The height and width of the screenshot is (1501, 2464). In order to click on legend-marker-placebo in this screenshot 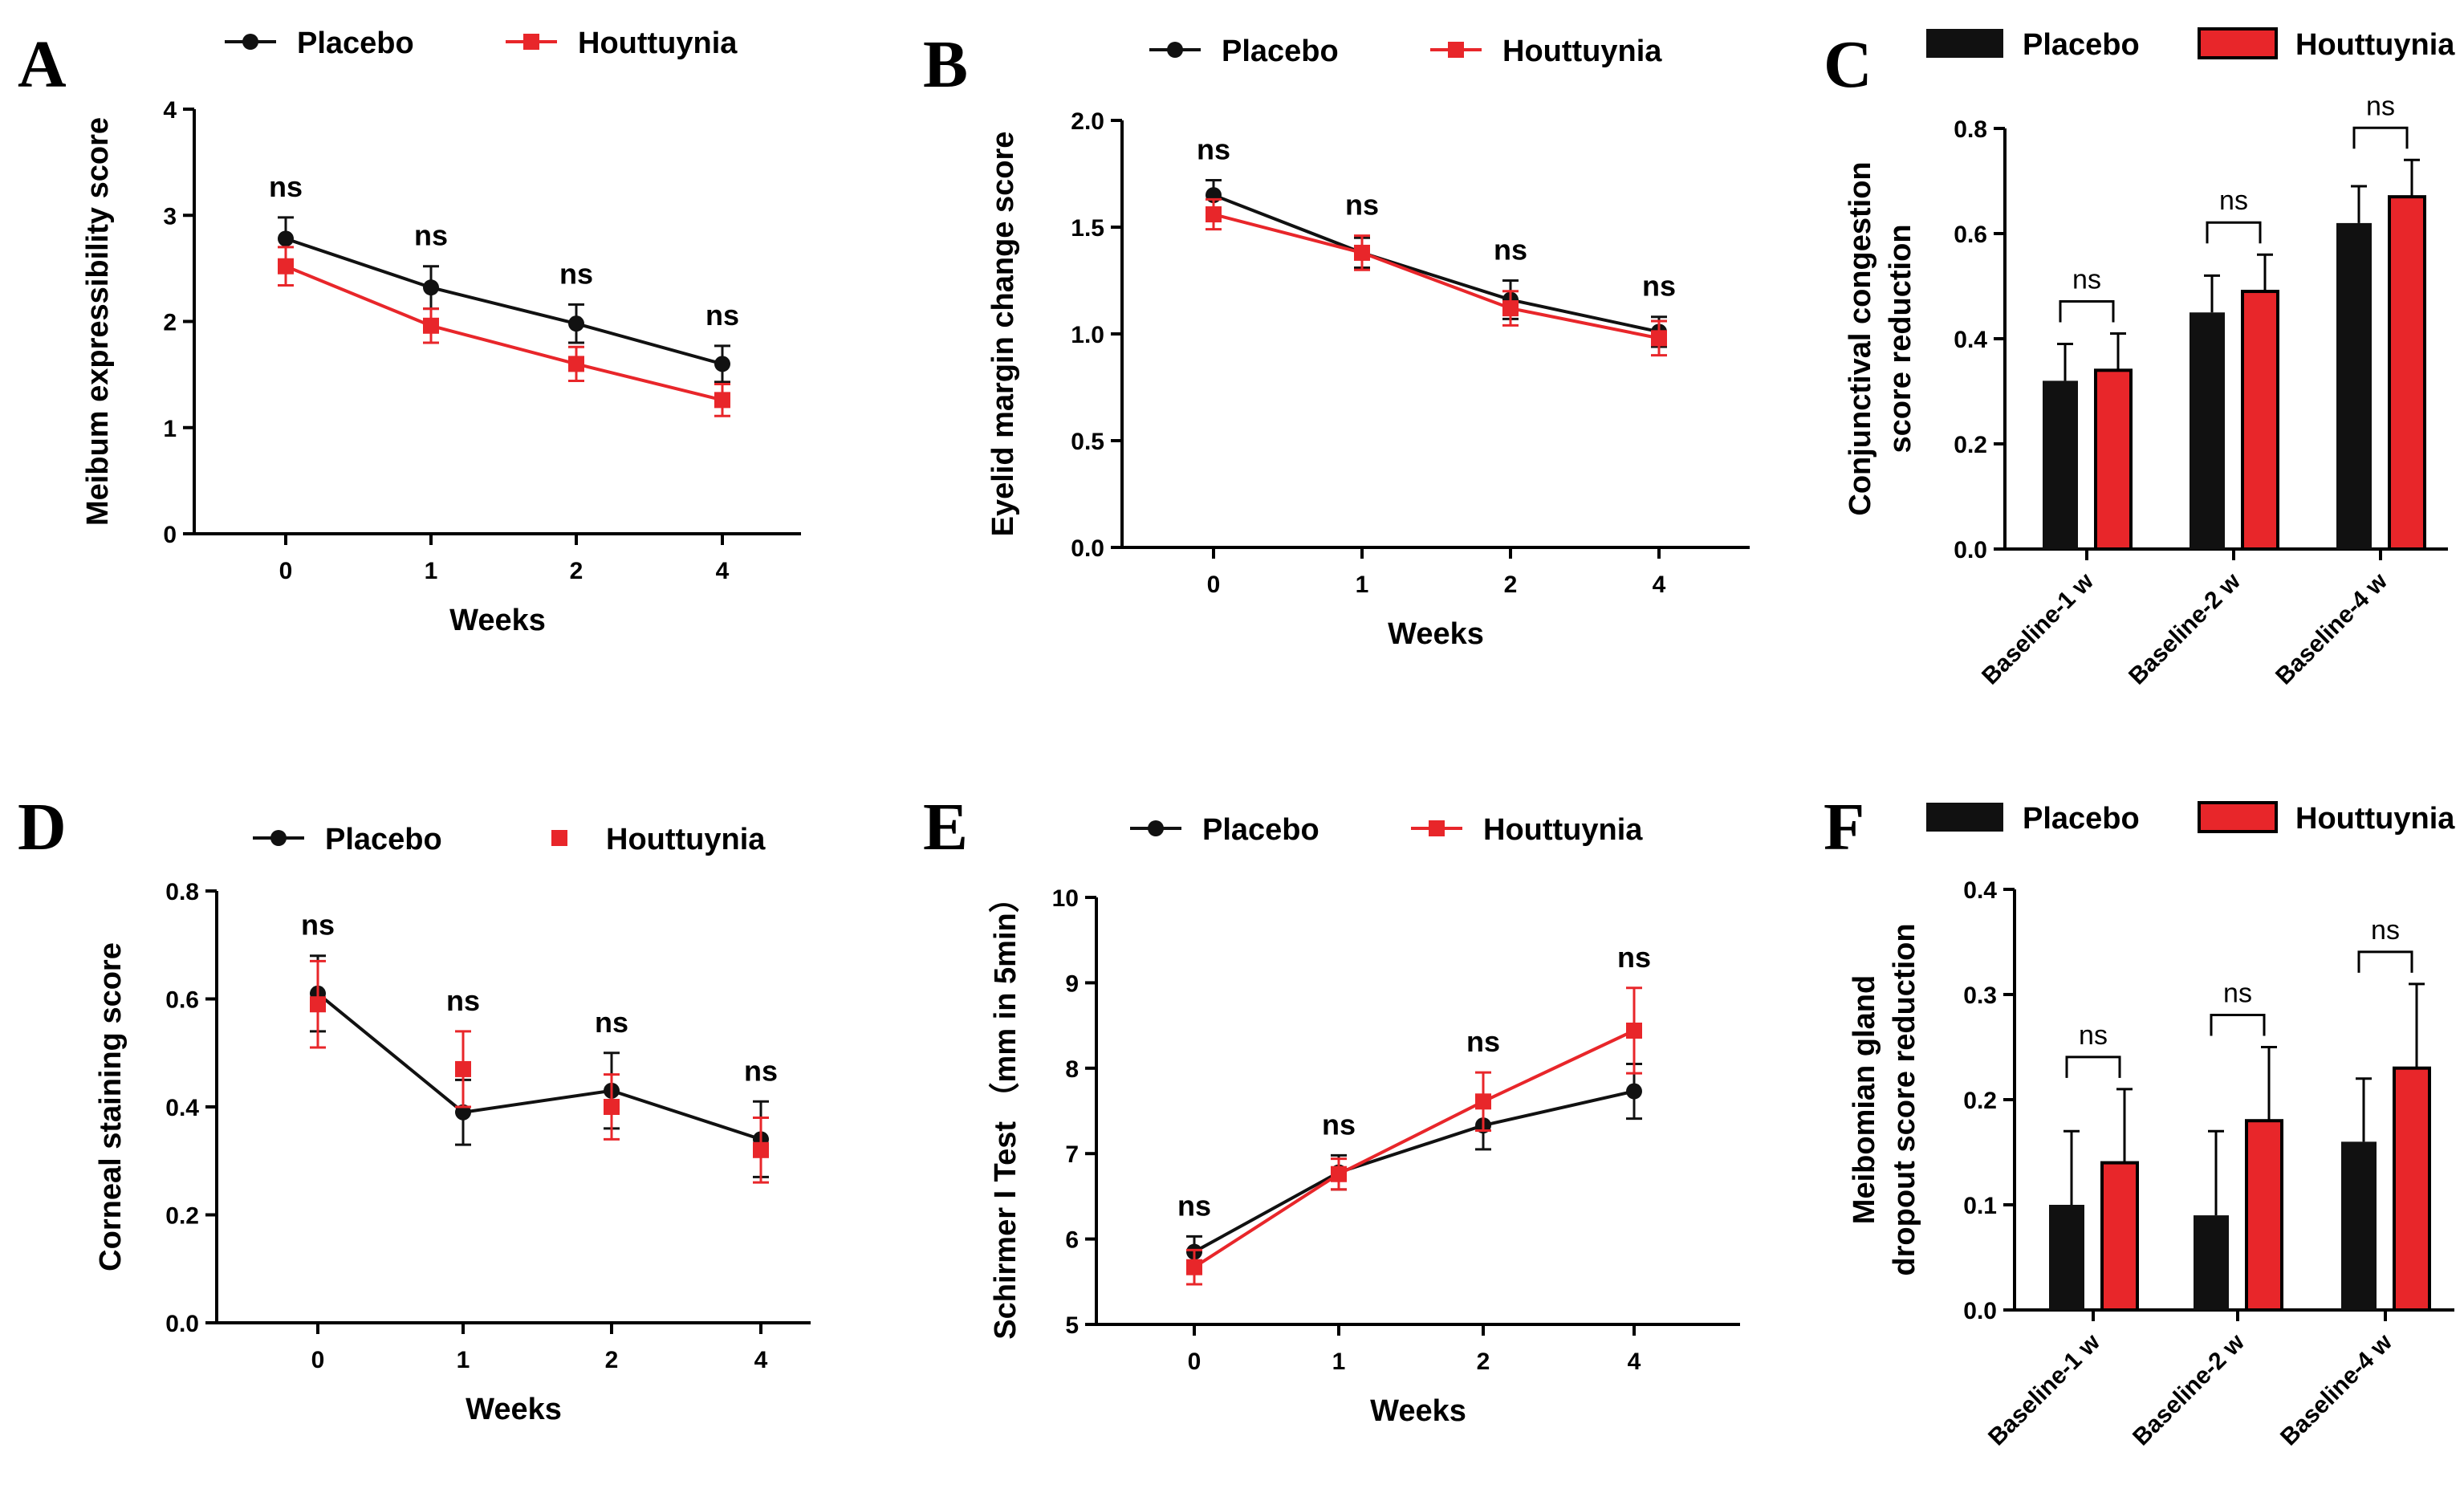, I will do `click(1156, 828)`.